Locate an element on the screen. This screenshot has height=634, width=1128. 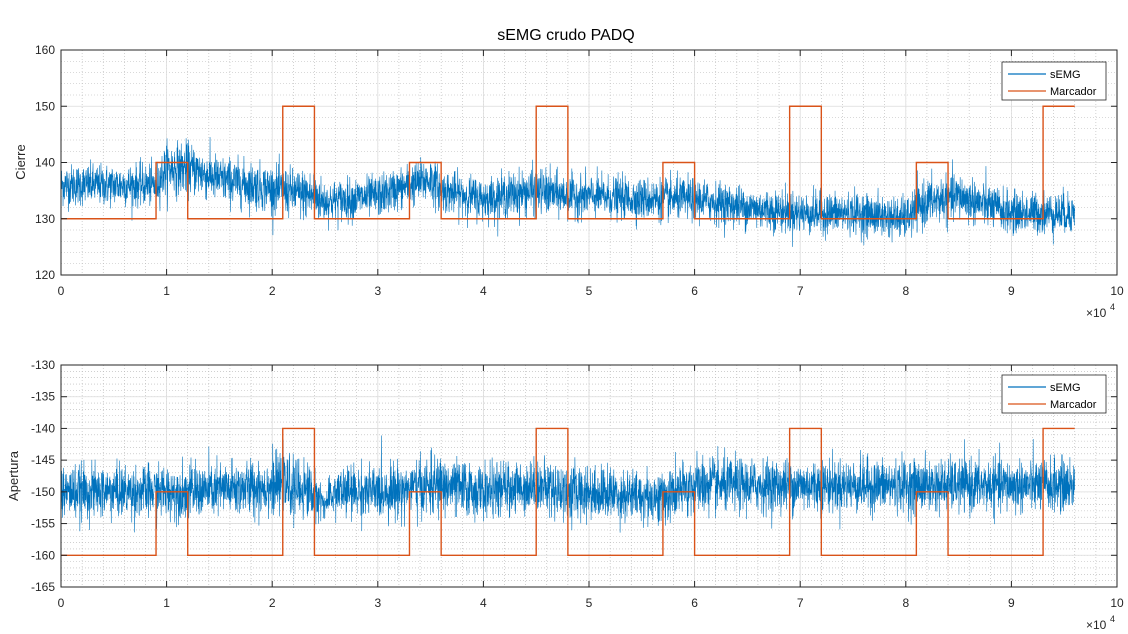
y-axis-label: Cierre is located at coordinates (20, 161).